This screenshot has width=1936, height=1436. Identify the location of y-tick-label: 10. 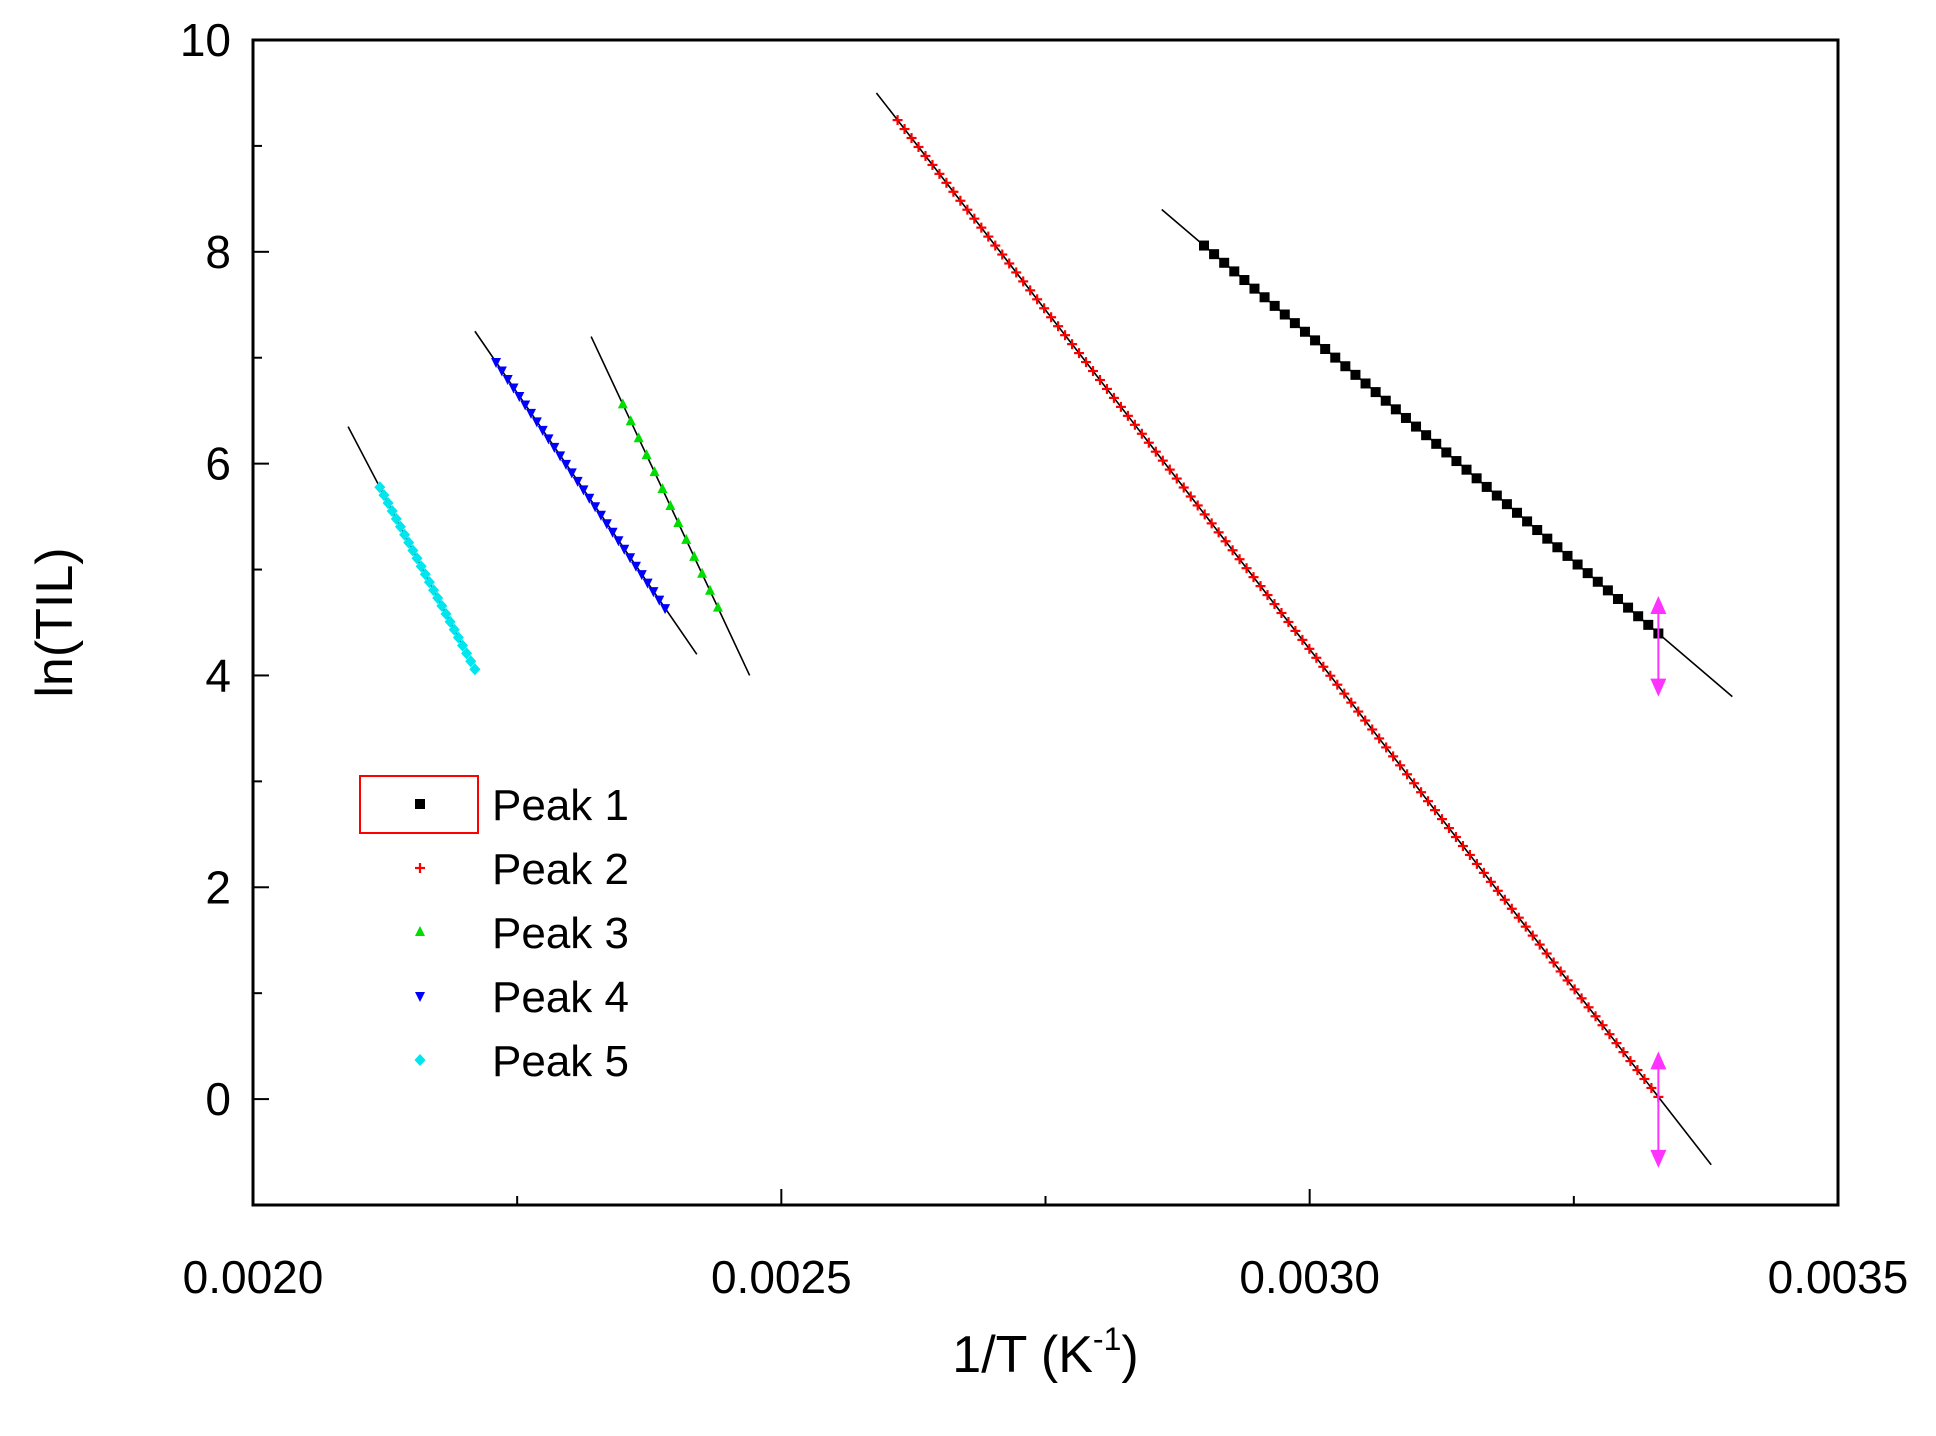
(205, 40).